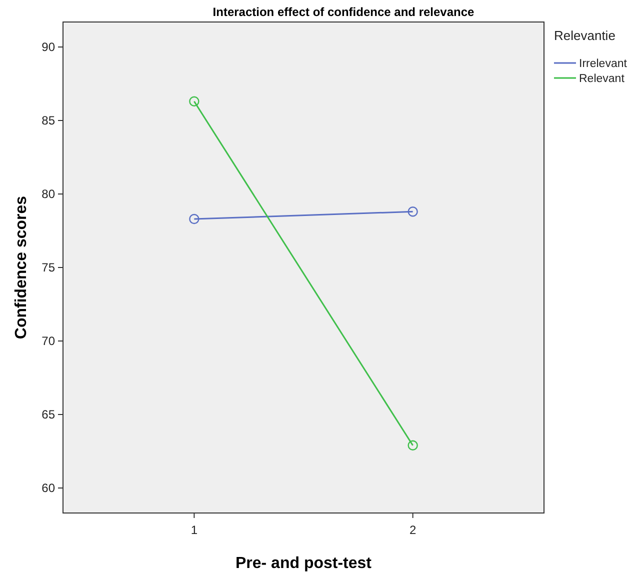  What do you see at coordinates (602, 79) in the screenshot?
I see `legend-label: Relevant` at bounding box center [602, 79].